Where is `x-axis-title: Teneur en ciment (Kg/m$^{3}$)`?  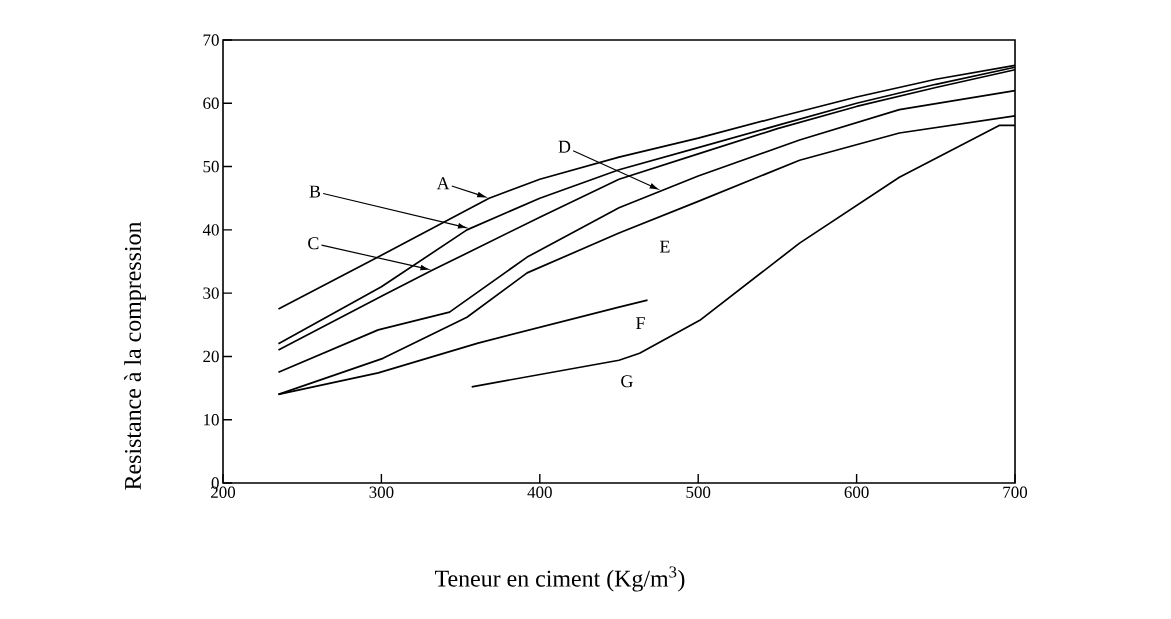
x-axis-title: Teneur en ciment (Kg/m$^{3}$) is located at coordinates (560, 579).